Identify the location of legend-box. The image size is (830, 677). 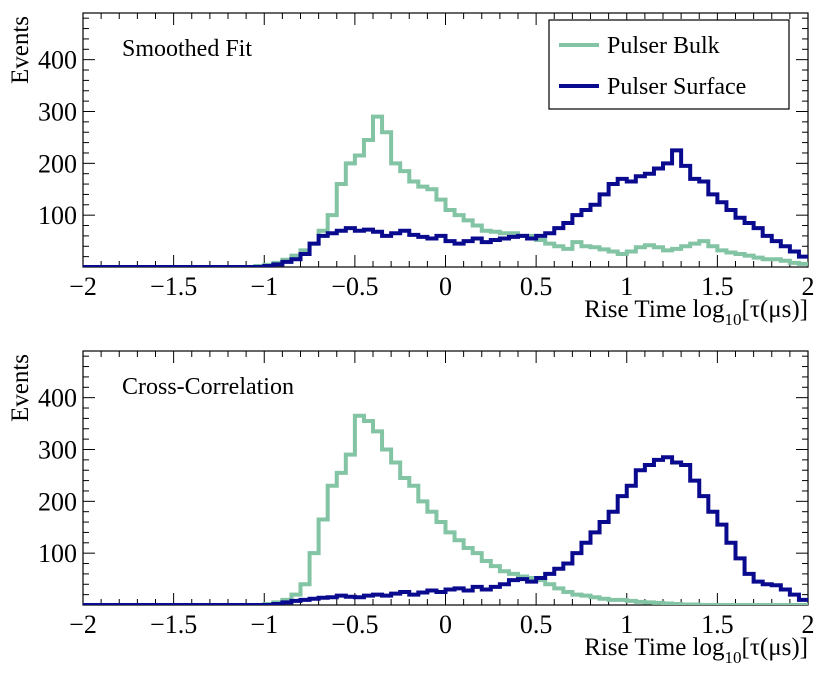
(669, 64).